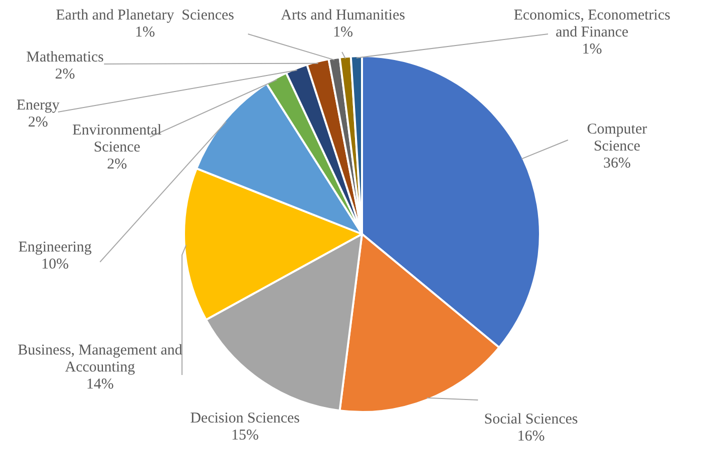  What do you see at coordinates (617, 137) in the screenshot?
I see `slice-label: Computer Science` at bounding box center [617, 137].